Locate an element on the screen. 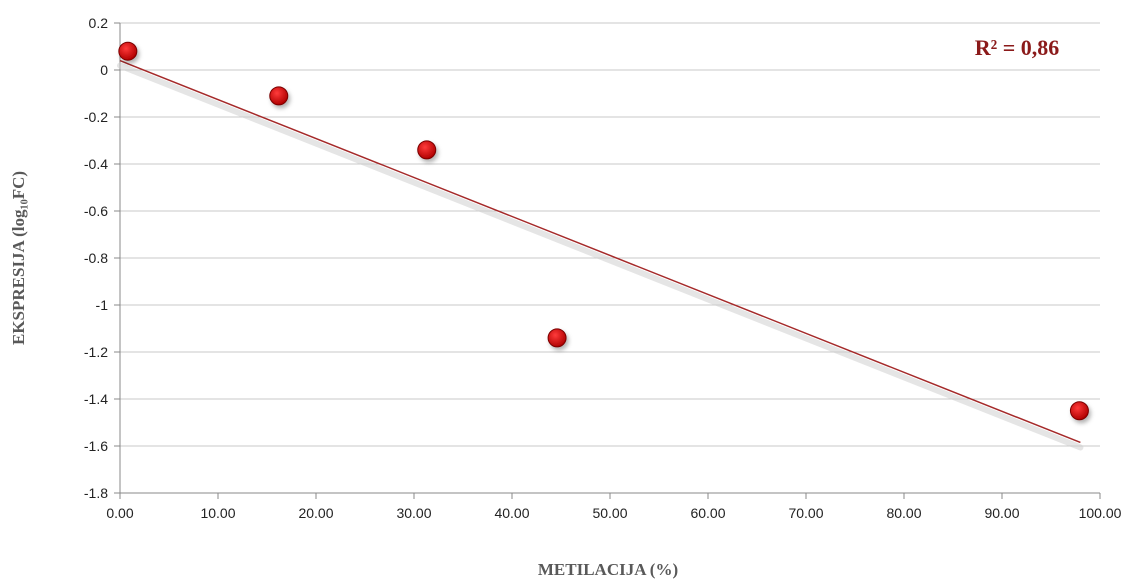 This screenshot has height=581, width=1132. x-tick-label: 50.00 is located at coordinates (609, 513).